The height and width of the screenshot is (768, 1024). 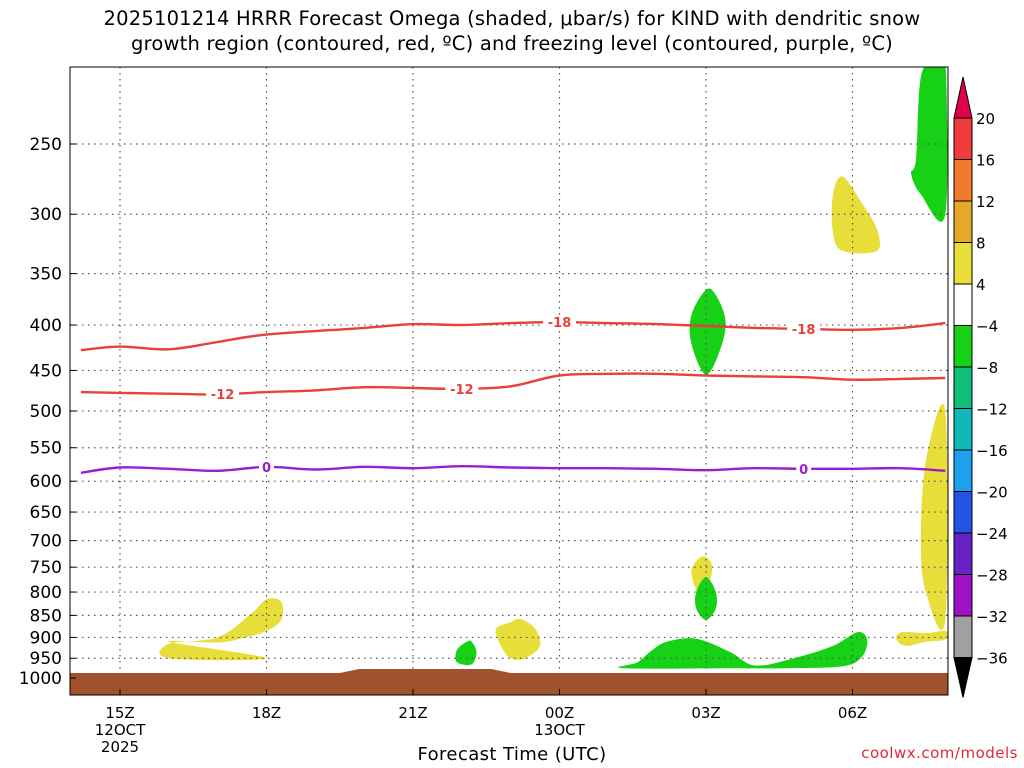 What do you see at coordinates (992, 617) in the screenshot?
I see `colorbar-label-13: −32` at bounding box center [992, 617].